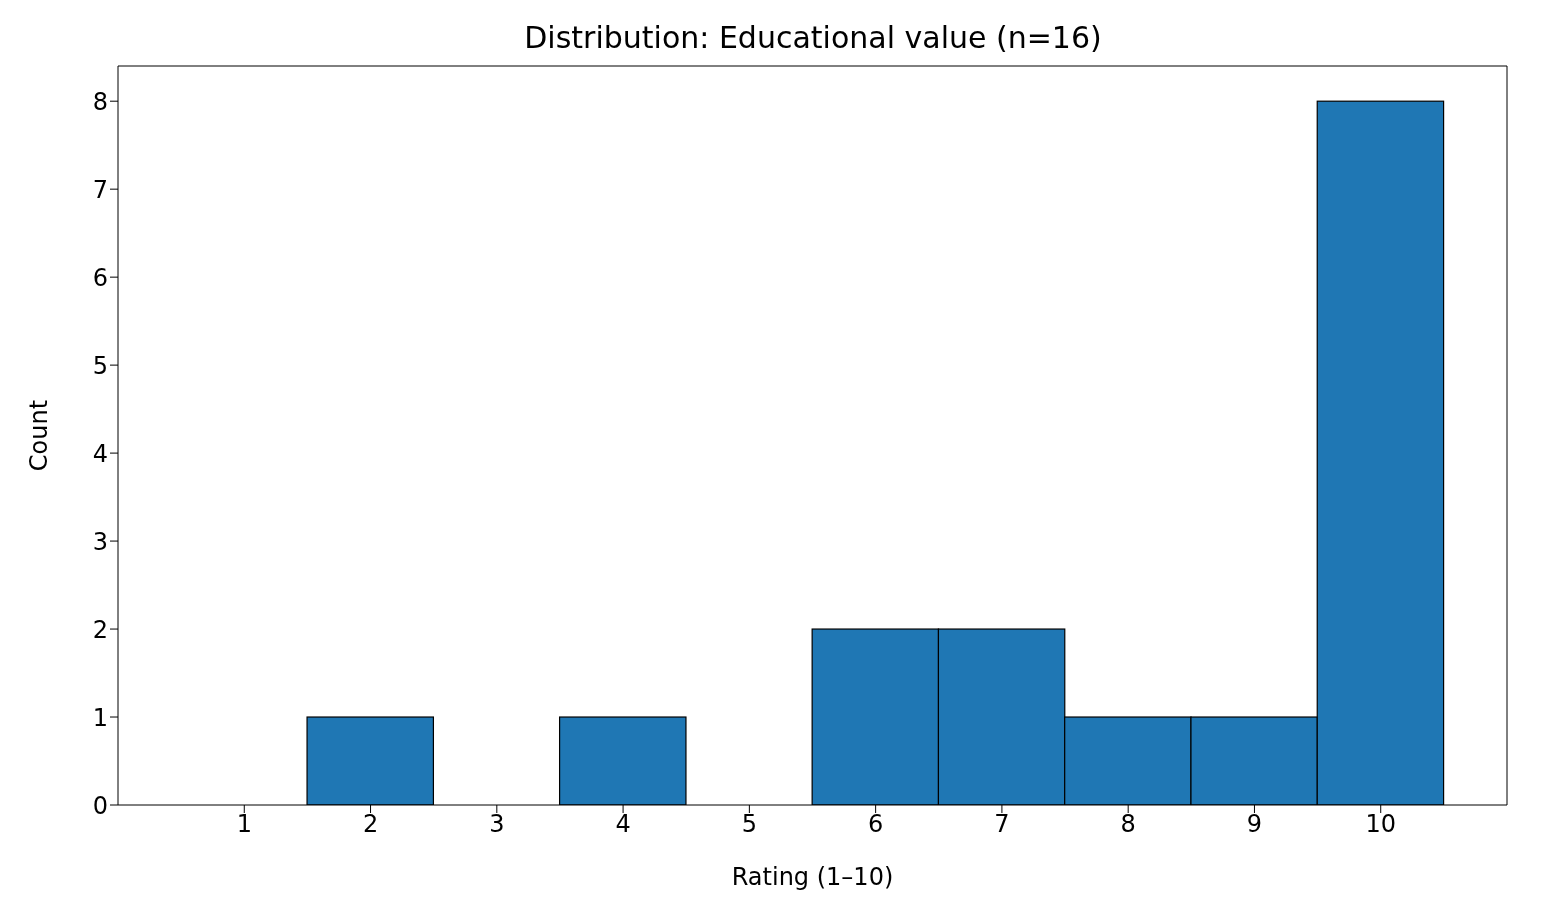  What do you see at coordinates (100, 365) in the screenshot?
I see `y-tick-label: 5` at bounding box center [100, 365].